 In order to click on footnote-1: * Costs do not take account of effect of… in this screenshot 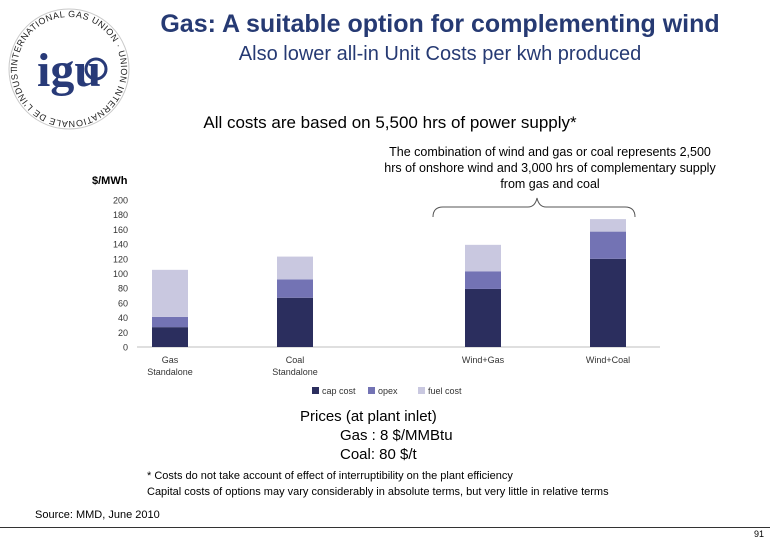, I will do `click(330, 476)`.